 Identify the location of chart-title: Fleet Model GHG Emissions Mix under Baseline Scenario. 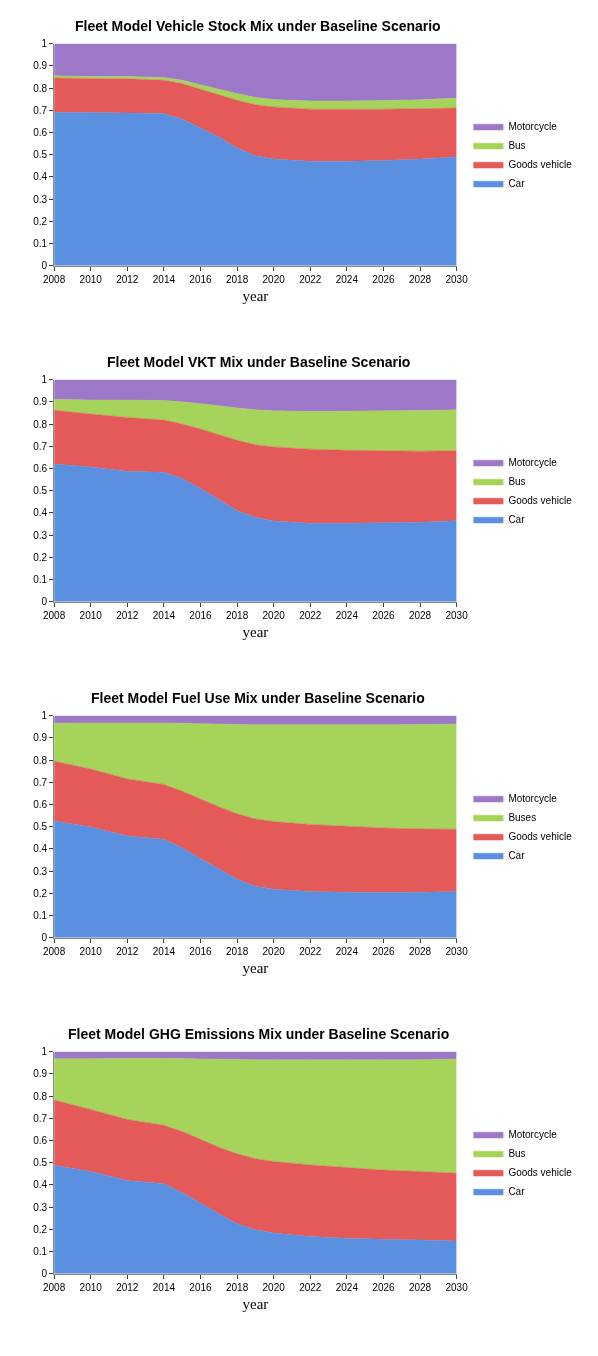
(259, 1034).